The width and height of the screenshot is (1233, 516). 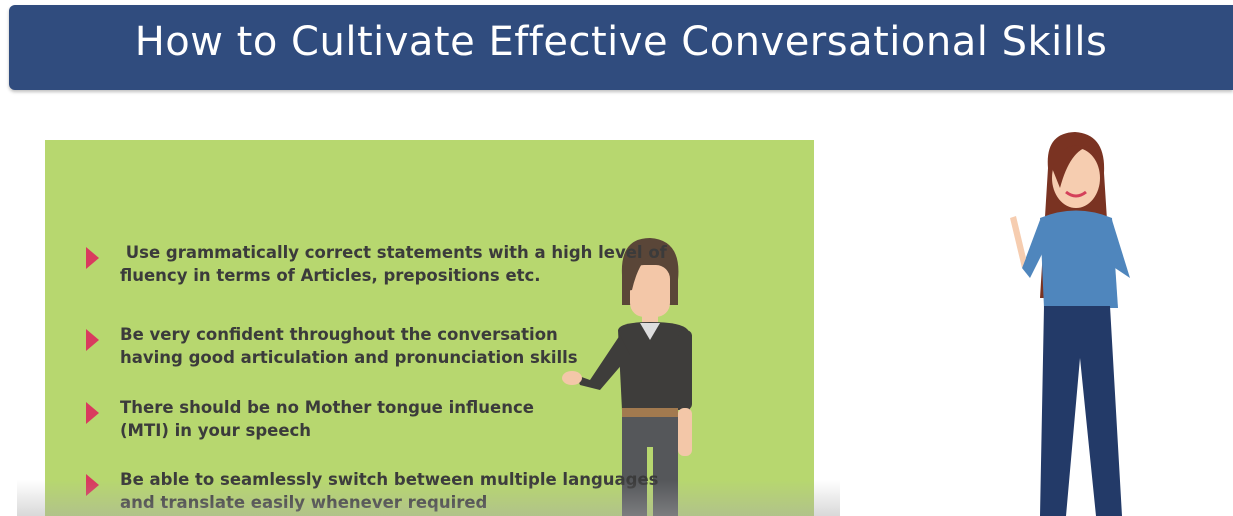 What do you see at coordinates (303, 502) in the screenshot?
I see `bullet-text: and translate easily whenever required` at bounding box center [303, 502].